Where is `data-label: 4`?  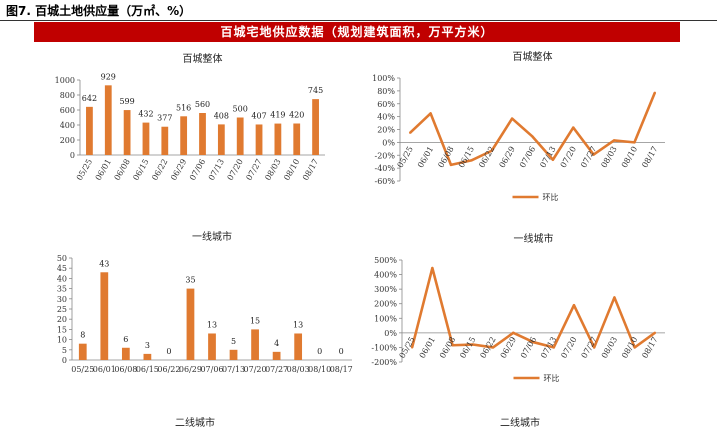 data-label: 4 is located at coordinates (276, 343).